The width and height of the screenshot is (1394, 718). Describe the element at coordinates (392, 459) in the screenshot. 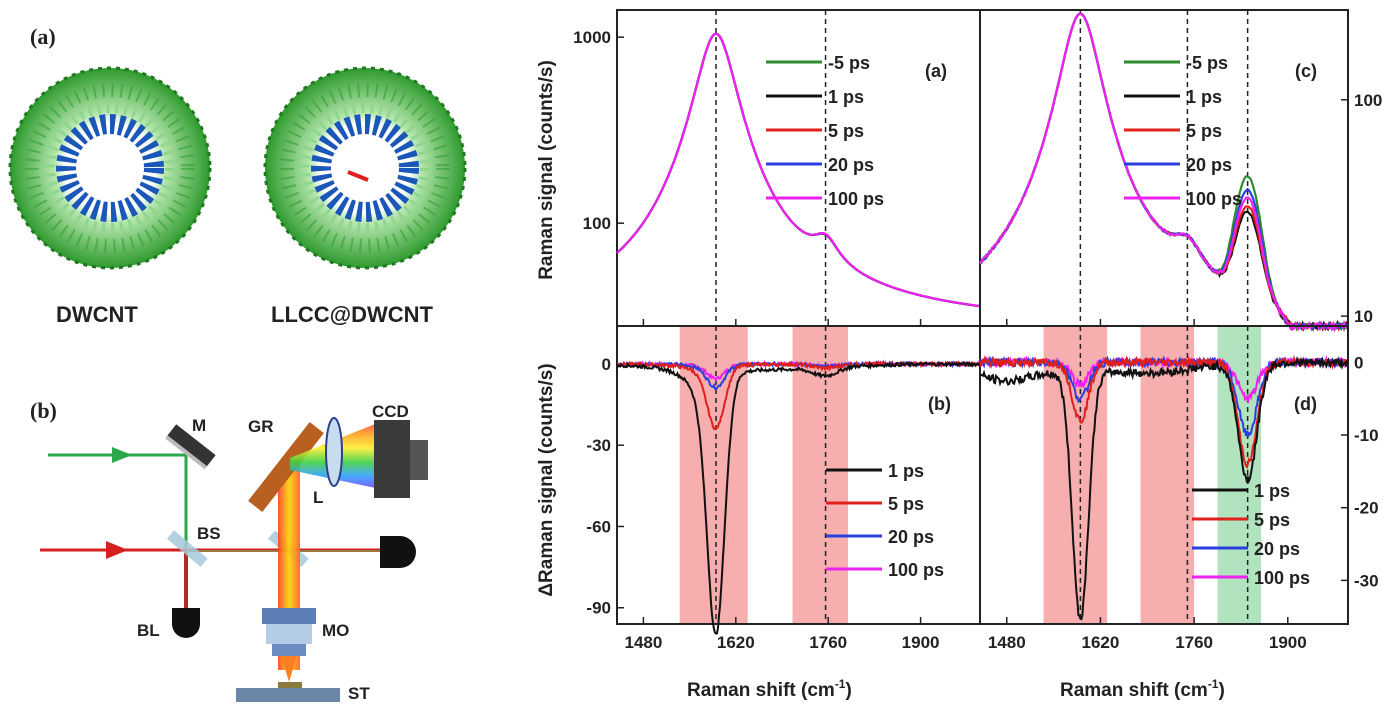

I see `ccd-camera` at that location.